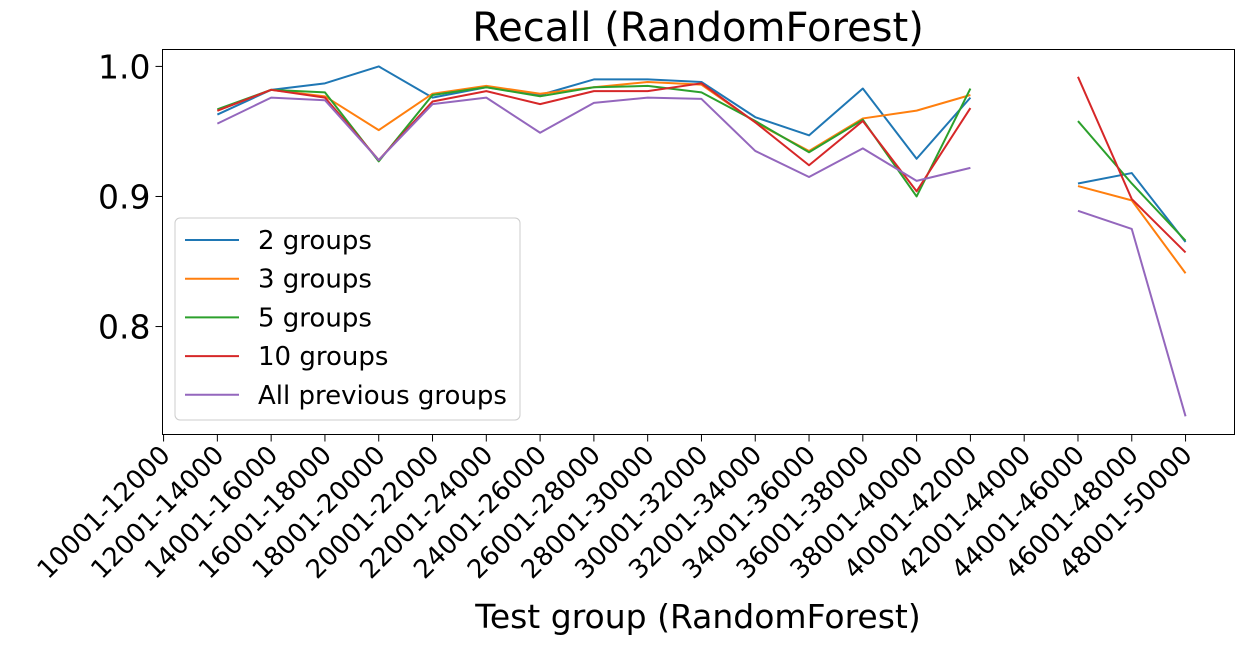 The height and width of the screenshot is (645, 1245). Describe the element at coordinates (323, 357) in the screenshot. I see `legend-label: 10 groups` at that location.